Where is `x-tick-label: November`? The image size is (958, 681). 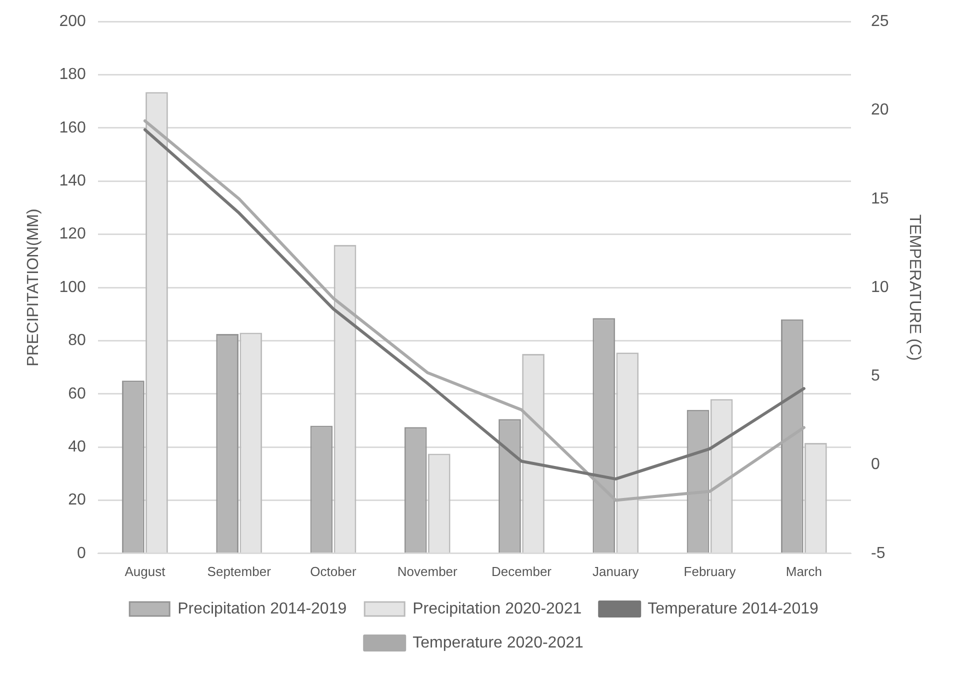 x-tick-label: November is located at coordinates (427, 571).